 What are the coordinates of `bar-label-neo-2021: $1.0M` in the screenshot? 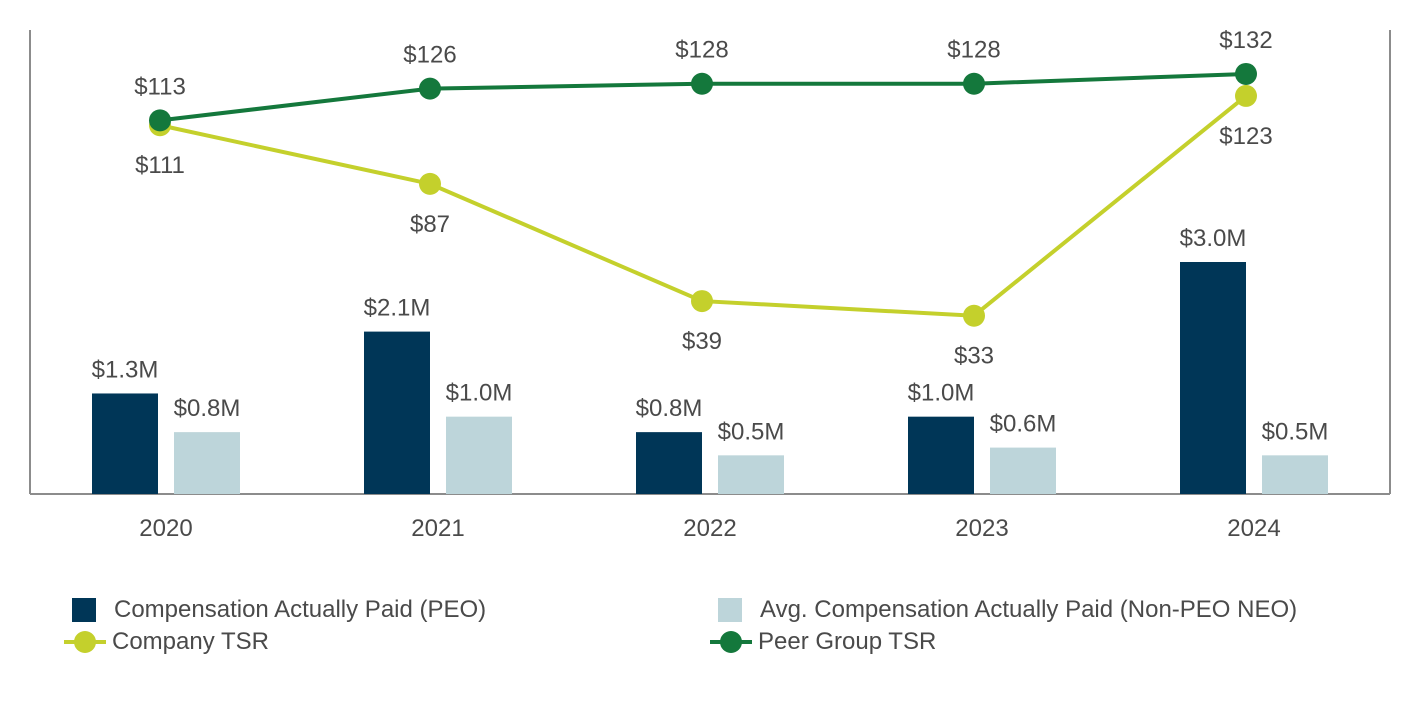 It's located at (479, 393).